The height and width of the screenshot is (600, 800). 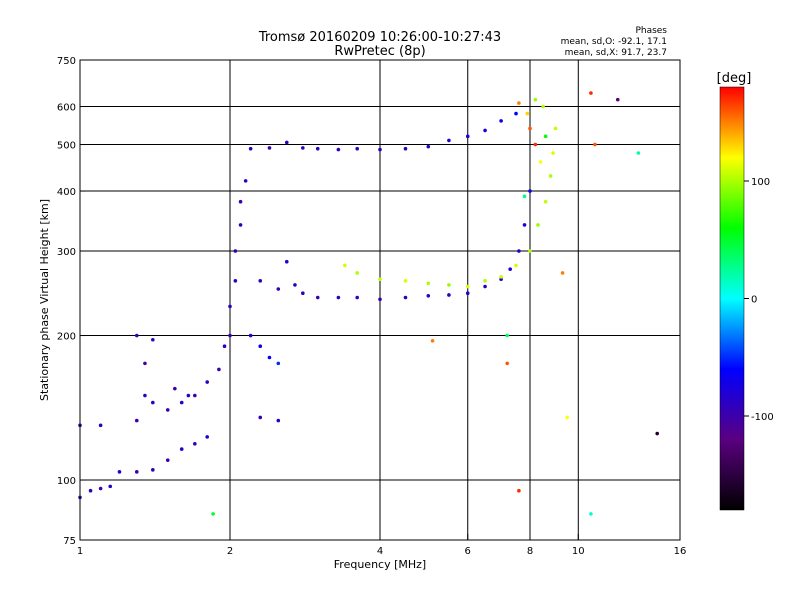 I want to click on colorbar-label: [deg], so click(x=734, y=78).